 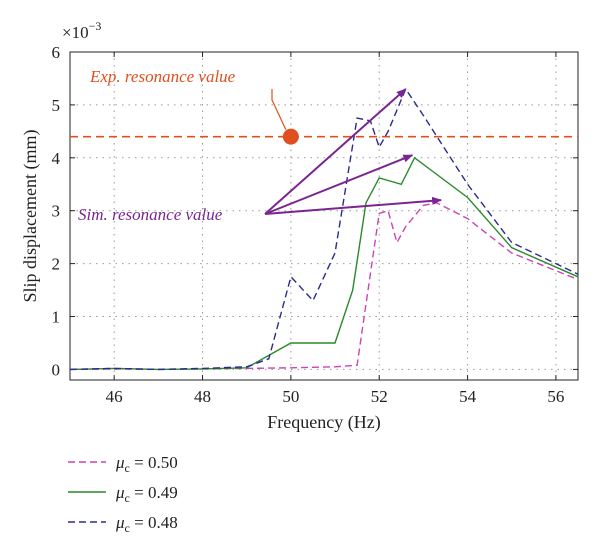 What do you see at coordinates (290, 136) in the screenshot?
I see `exp-resonance-point` at bounding box center [290, 136].